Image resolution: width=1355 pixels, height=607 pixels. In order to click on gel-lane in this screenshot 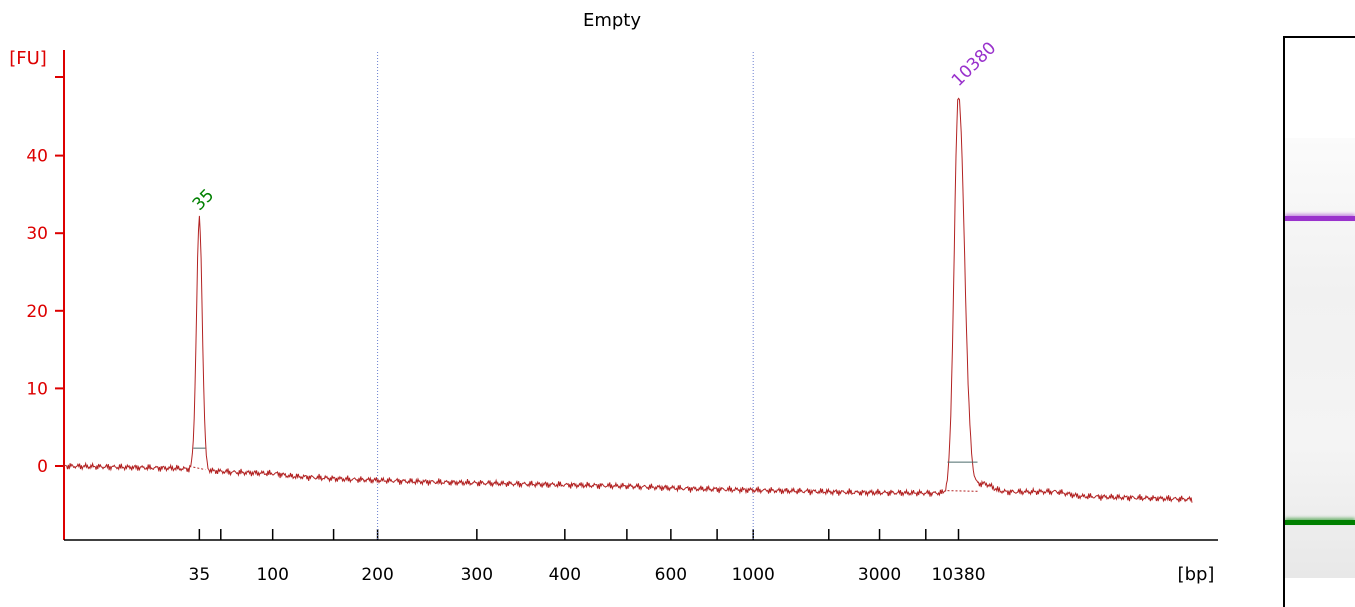, I will do `click(1319, 321)`.